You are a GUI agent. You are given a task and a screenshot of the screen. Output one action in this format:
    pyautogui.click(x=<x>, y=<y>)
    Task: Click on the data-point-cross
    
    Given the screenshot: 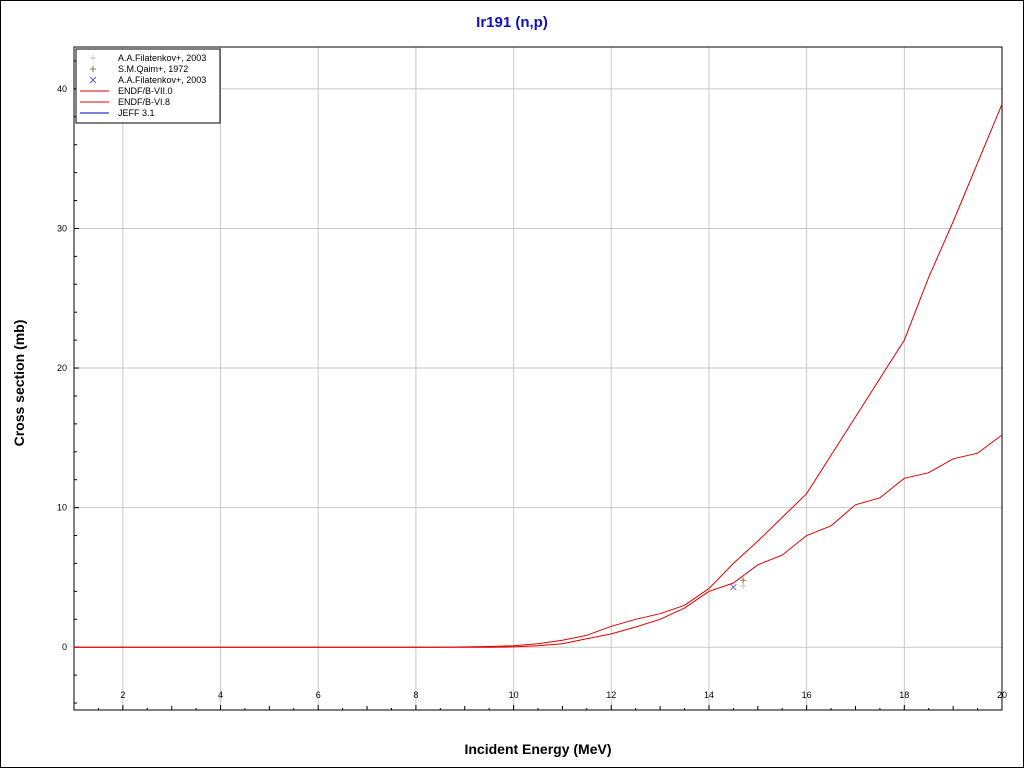 What is the action you would take?
    pyautogui.click(x=733, y=587)
    